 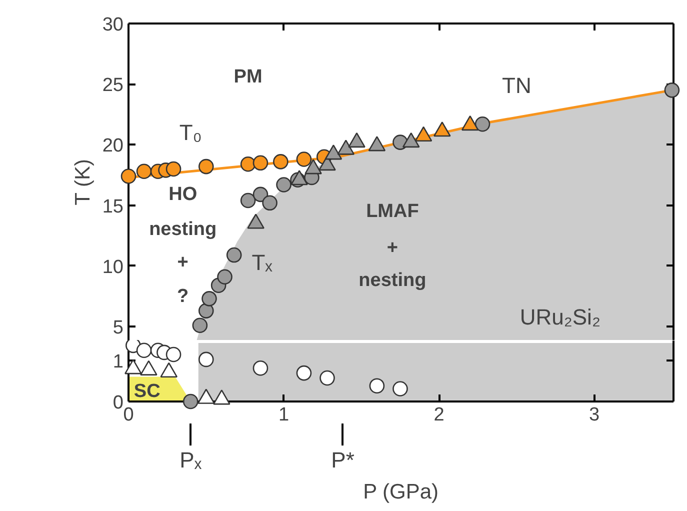 I want to click on annotation: LMAF, so click(x=392, y=211).